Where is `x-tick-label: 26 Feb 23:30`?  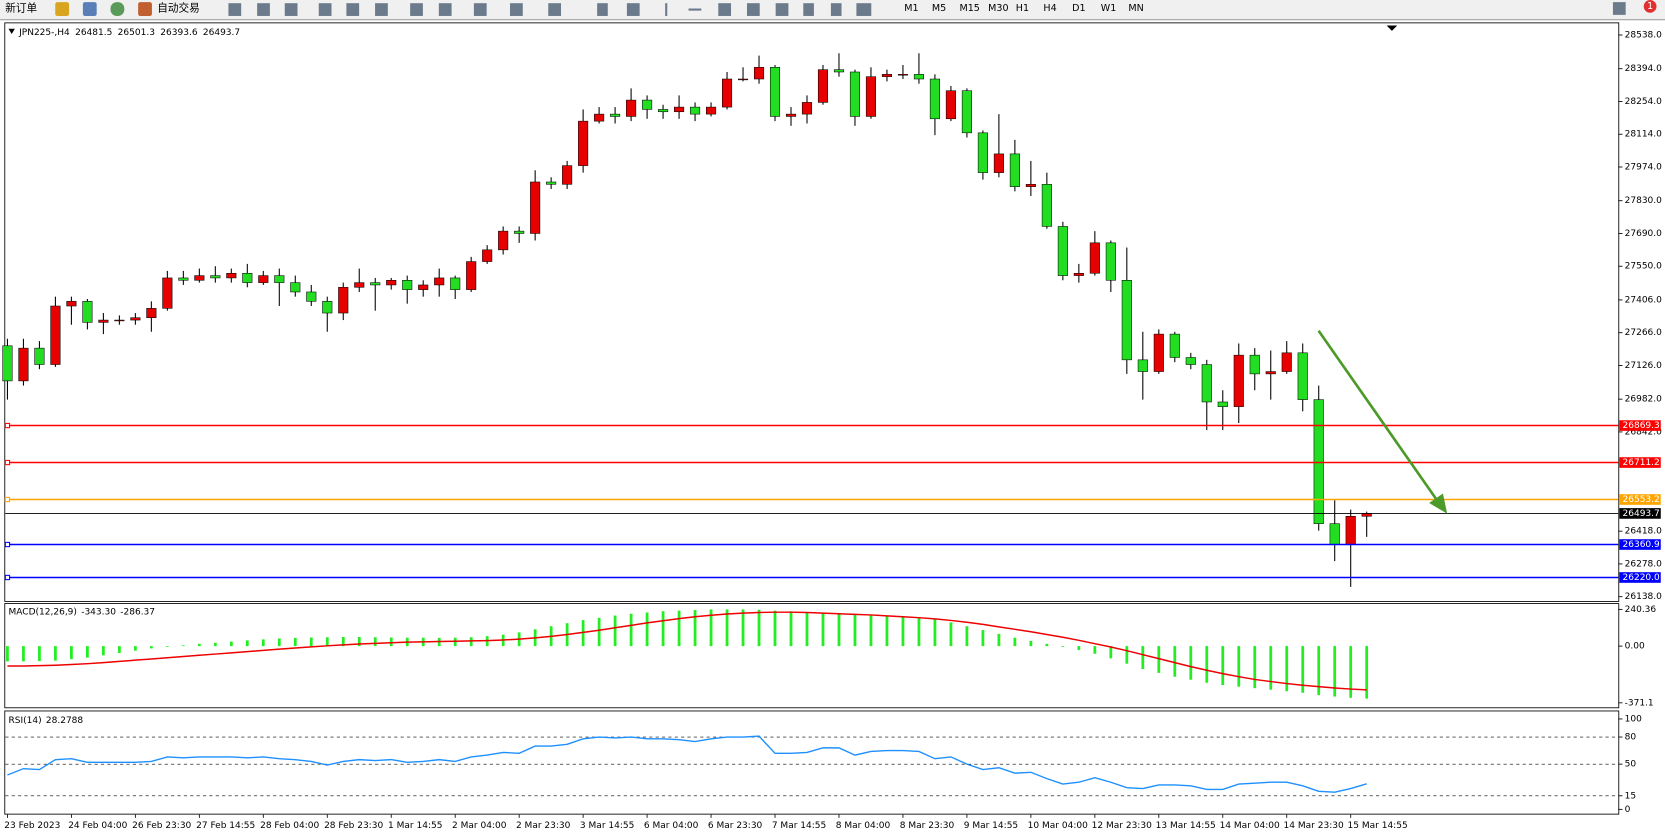 x-tick-label: 26 Feb 23:30 is located at coordinates (161, 826).